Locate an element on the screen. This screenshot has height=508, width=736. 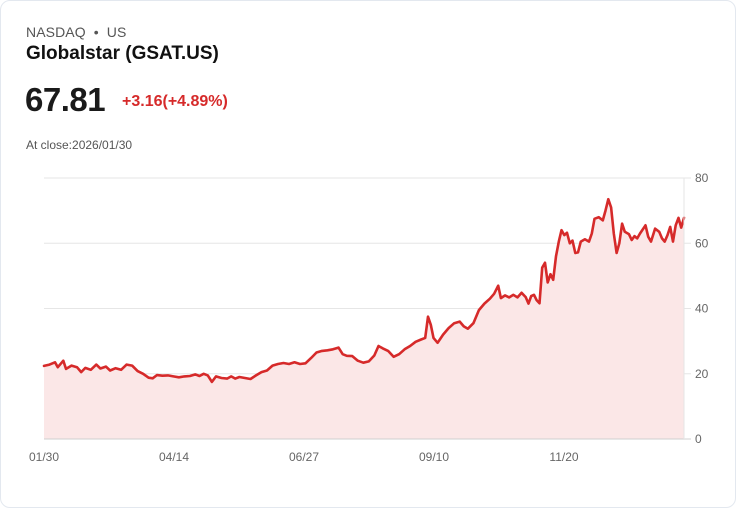
x-tick-label: 06/27 is located at coordinates (304, 457).